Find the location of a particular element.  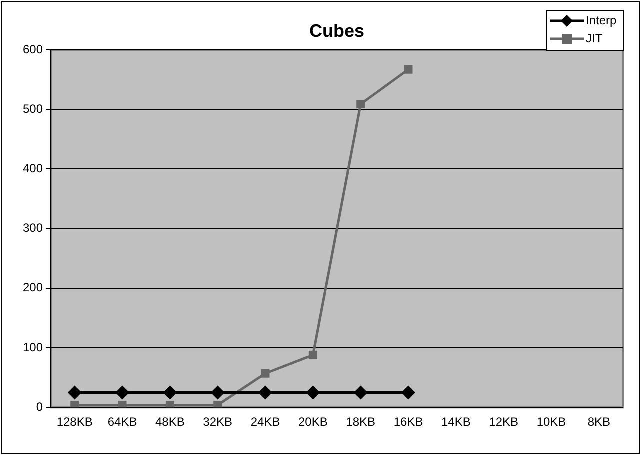

y-tick-label: 200 is located at coordinates (33, 287).